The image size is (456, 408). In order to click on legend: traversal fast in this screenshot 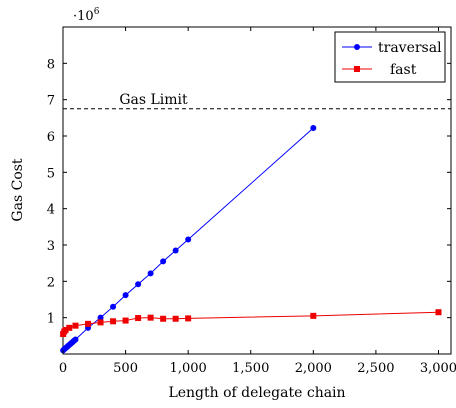, I will do `click(390, 57)`.